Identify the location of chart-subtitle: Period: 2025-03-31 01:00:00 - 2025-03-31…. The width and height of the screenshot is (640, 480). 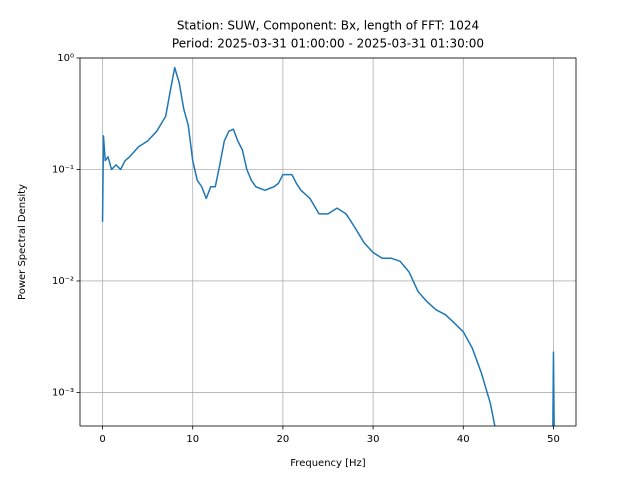
(328, 44).